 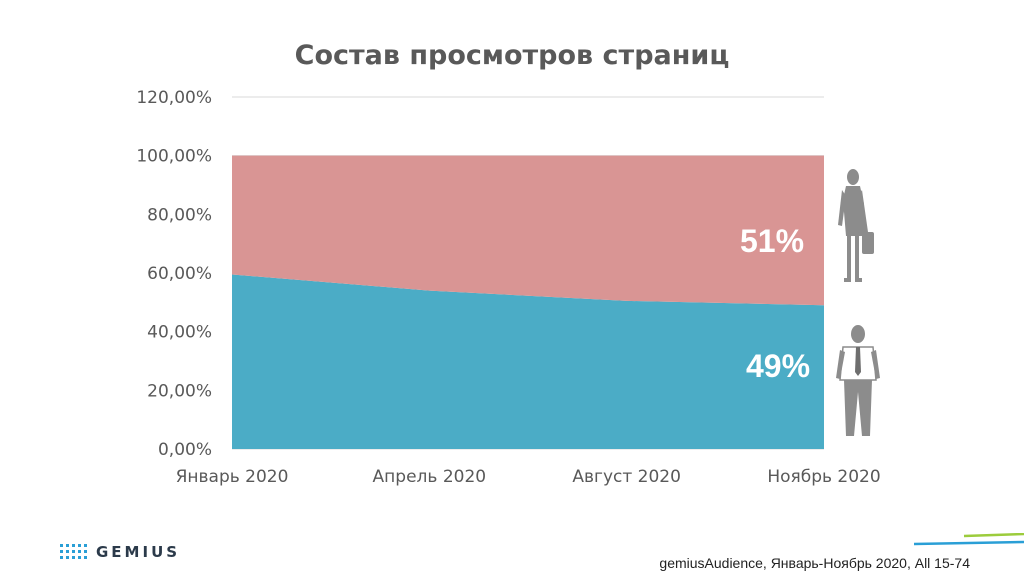 What do you see at coordinates (179, 333) in the screenshot?
I see `y-tick-label: 40,00%` at bounding box center [179, 333].